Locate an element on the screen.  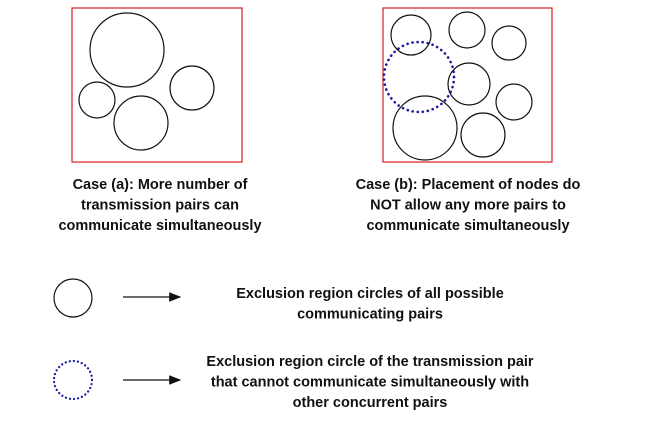
caption-line: NOT allow any more pairs to is located at coordinates (468, 205).